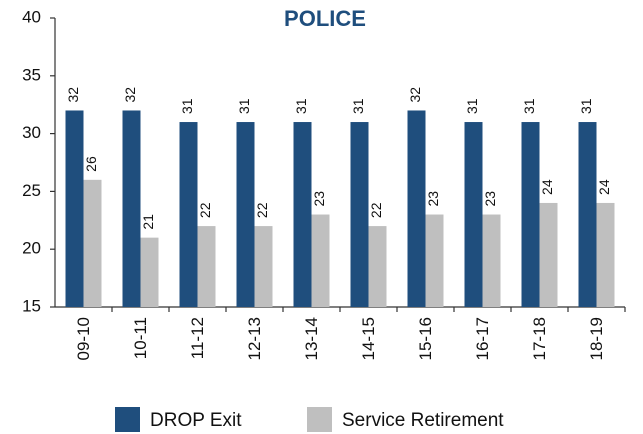  I want to click on x-tick-label: 11-12, so click(197, 338).